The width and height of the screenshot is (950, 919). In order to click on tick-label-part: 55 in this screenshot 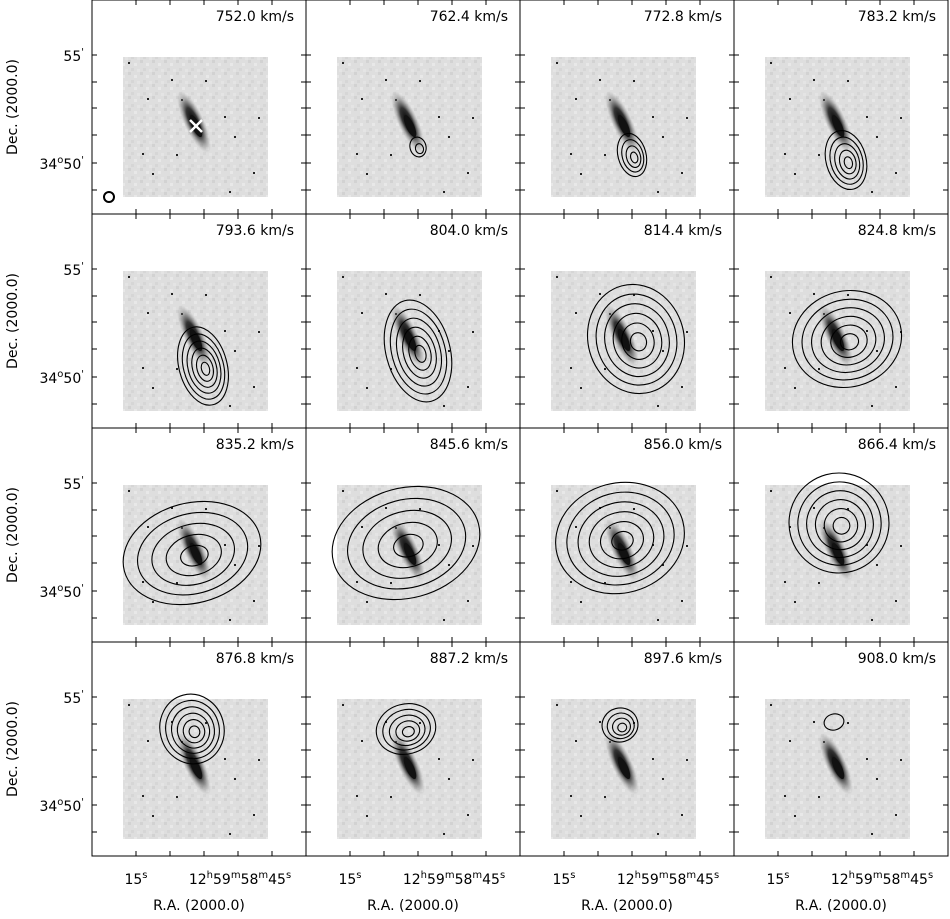, I will do `click(72, 485)`.